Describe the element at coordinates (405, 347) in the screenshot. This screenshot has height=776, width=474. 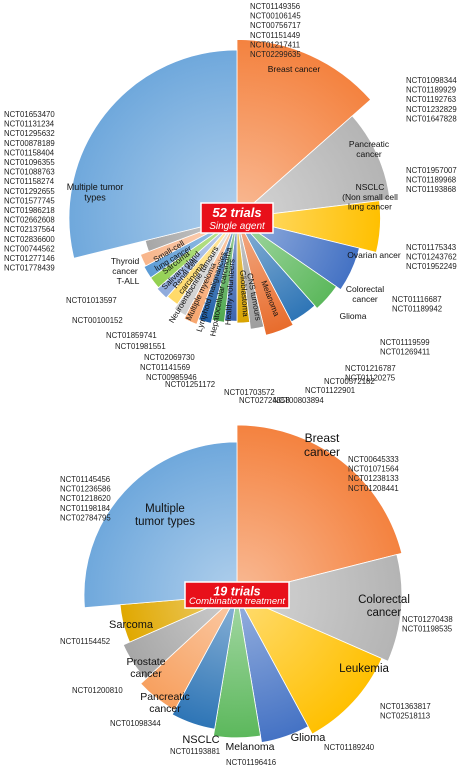
I see `trial-ids-glioma: NCT01119599 NCT01269411` at that location.